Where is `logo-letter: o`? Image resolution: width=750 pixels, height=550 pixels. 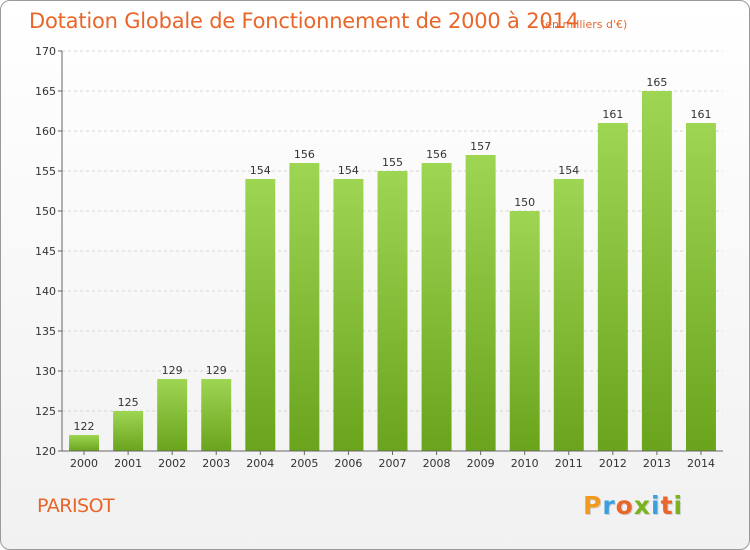
logo-letter: o is located at coordinates (624, 505).